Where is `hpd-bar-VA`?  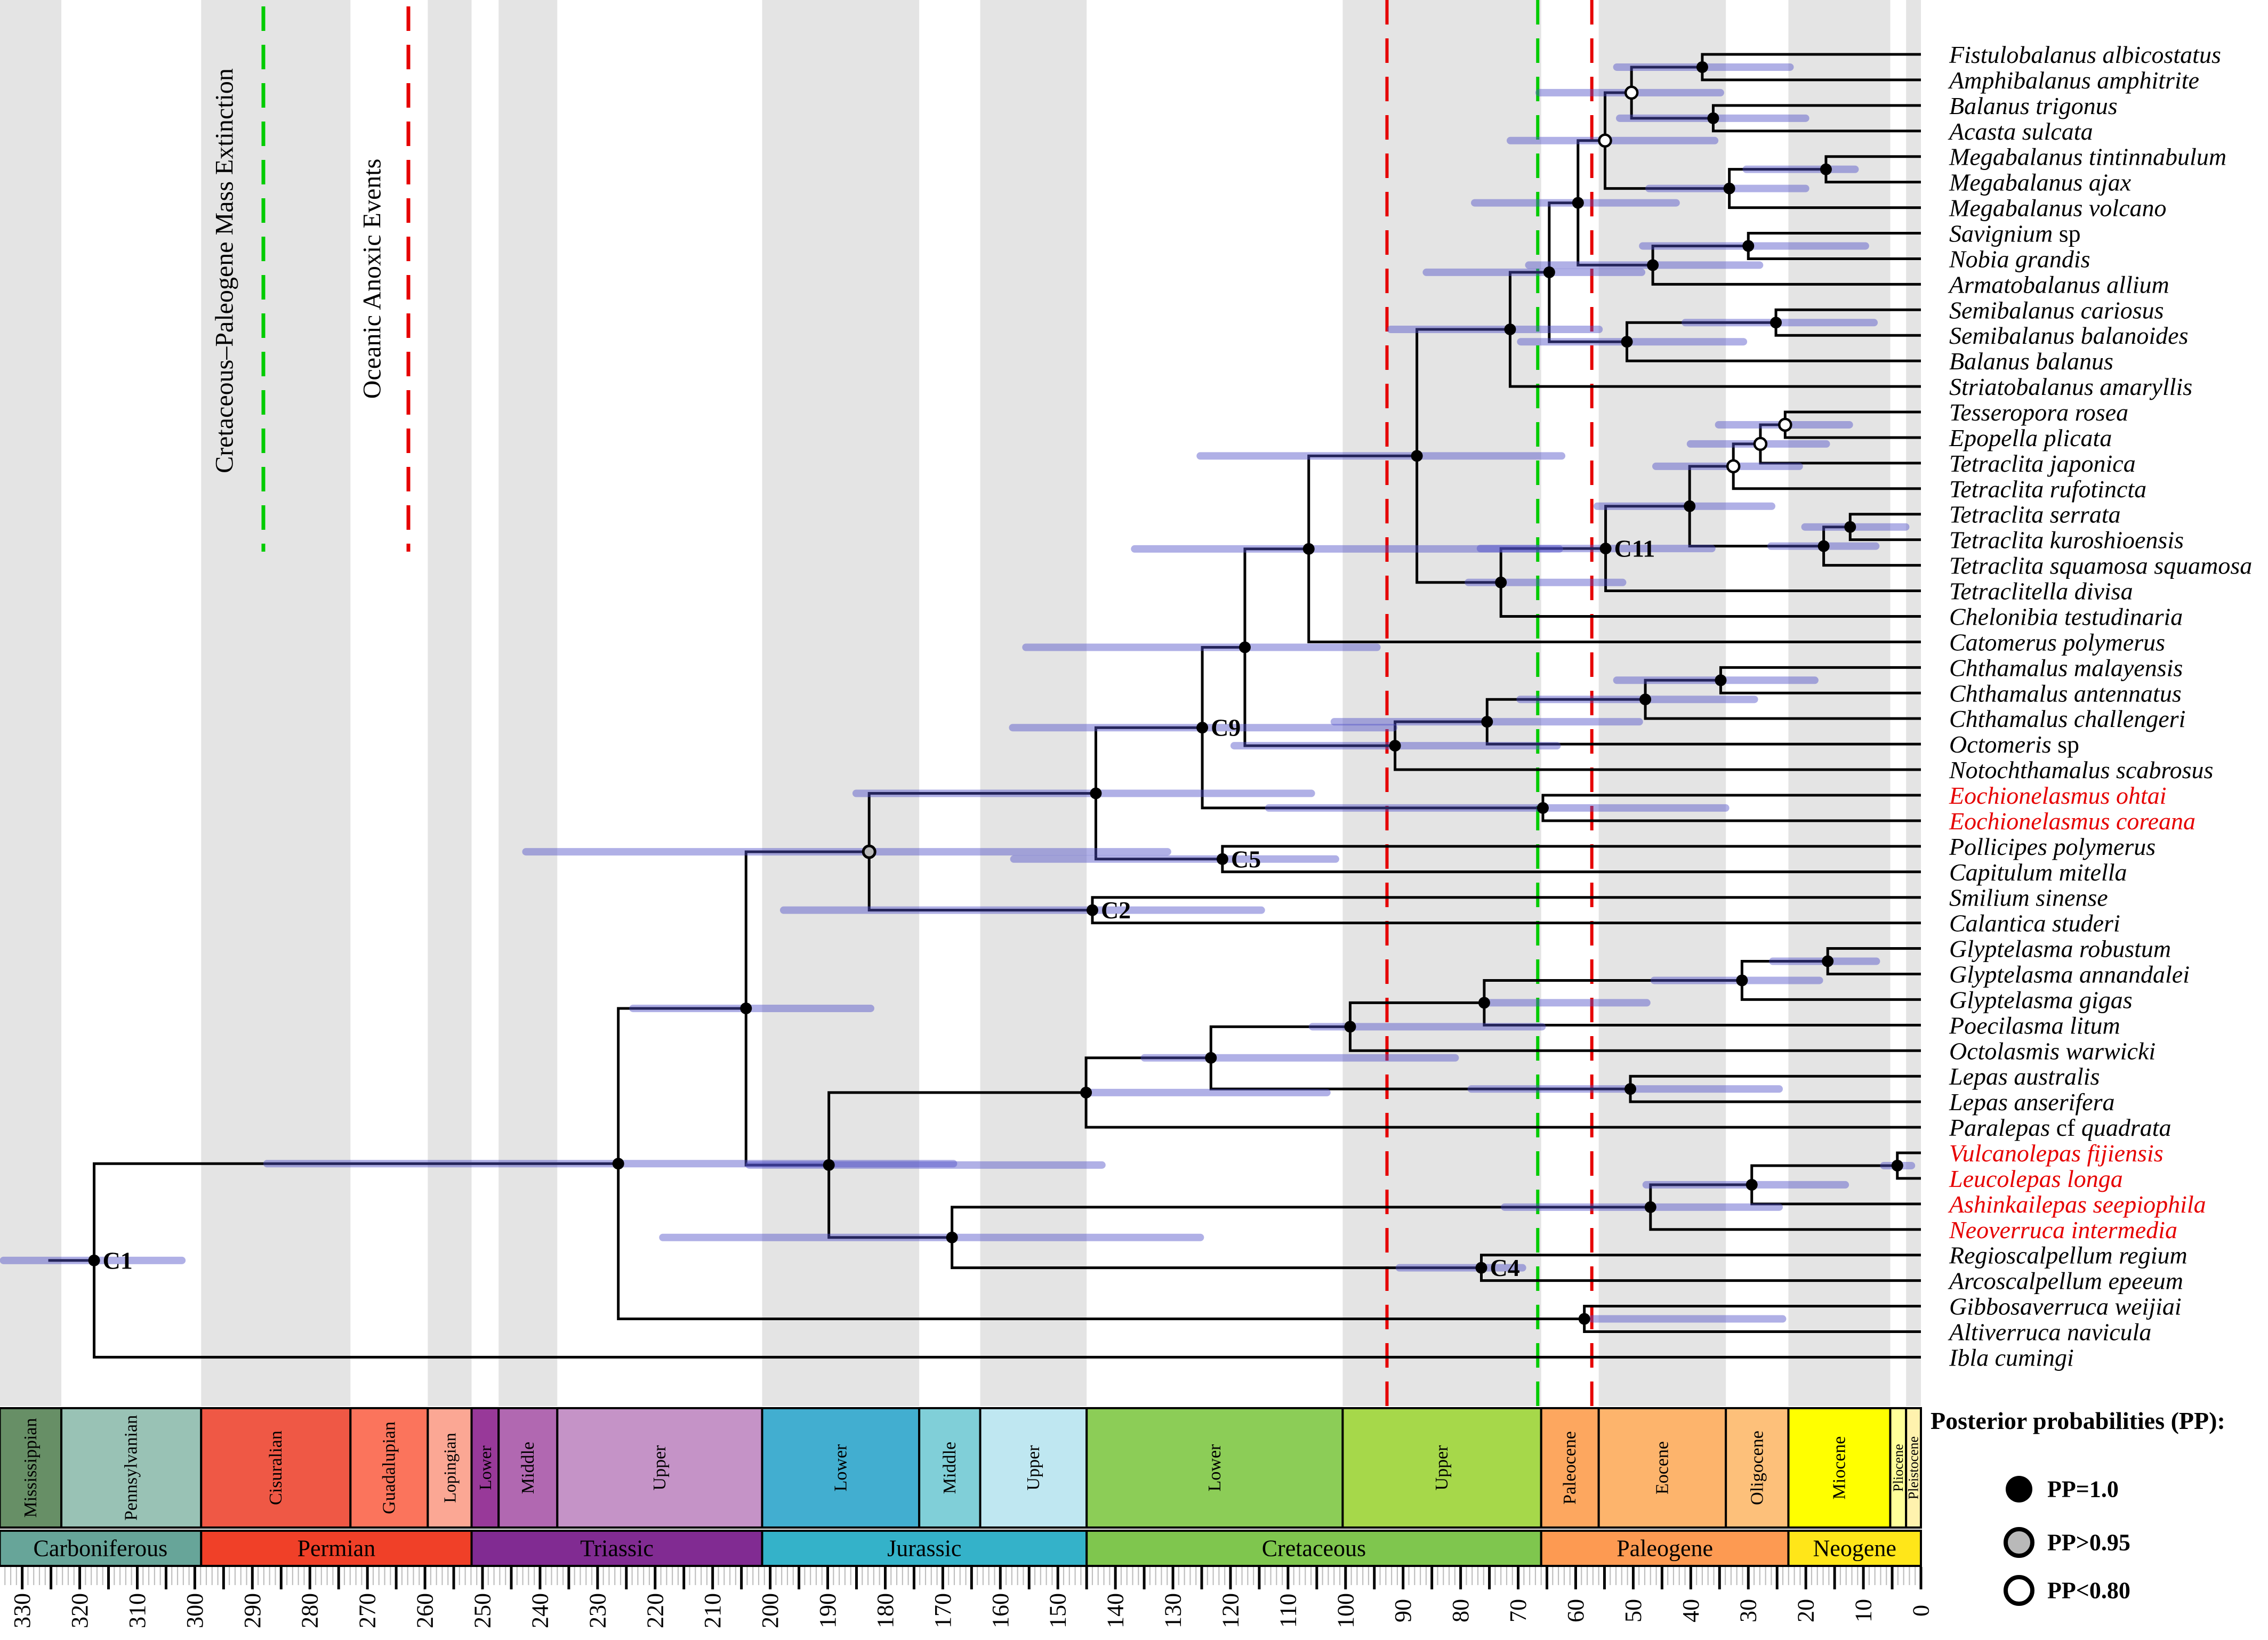 hpd-bar-VA is located at coordinates (1745, 1185).